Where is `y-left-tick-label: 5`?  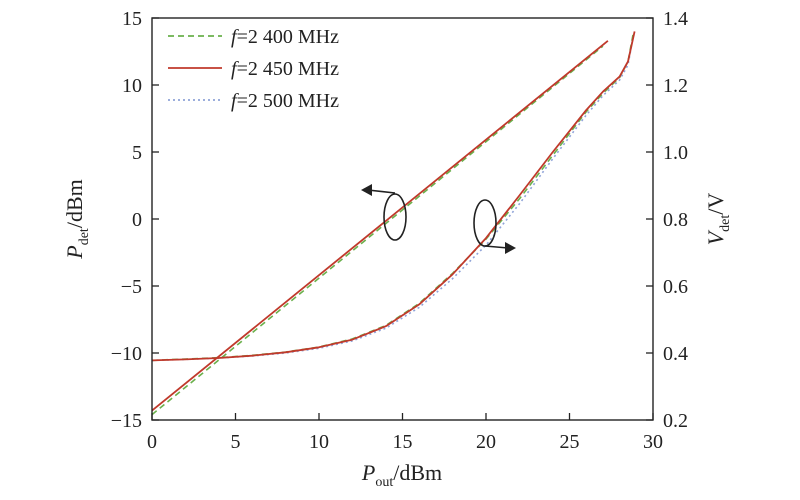 y-left-tick-label: 5 is located at coordinates (137, 153).